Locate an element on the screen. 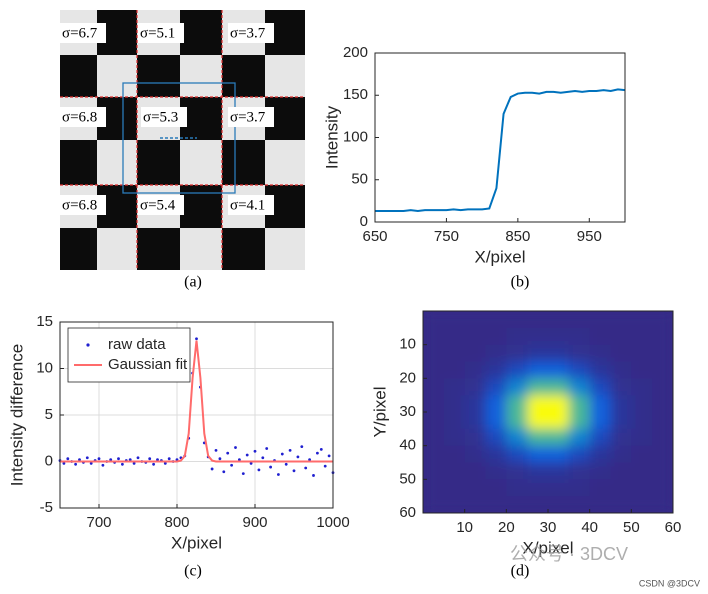 This screenshot has height=594, width=708. y-tick-label: 0 is located at coordinates (49, 460).